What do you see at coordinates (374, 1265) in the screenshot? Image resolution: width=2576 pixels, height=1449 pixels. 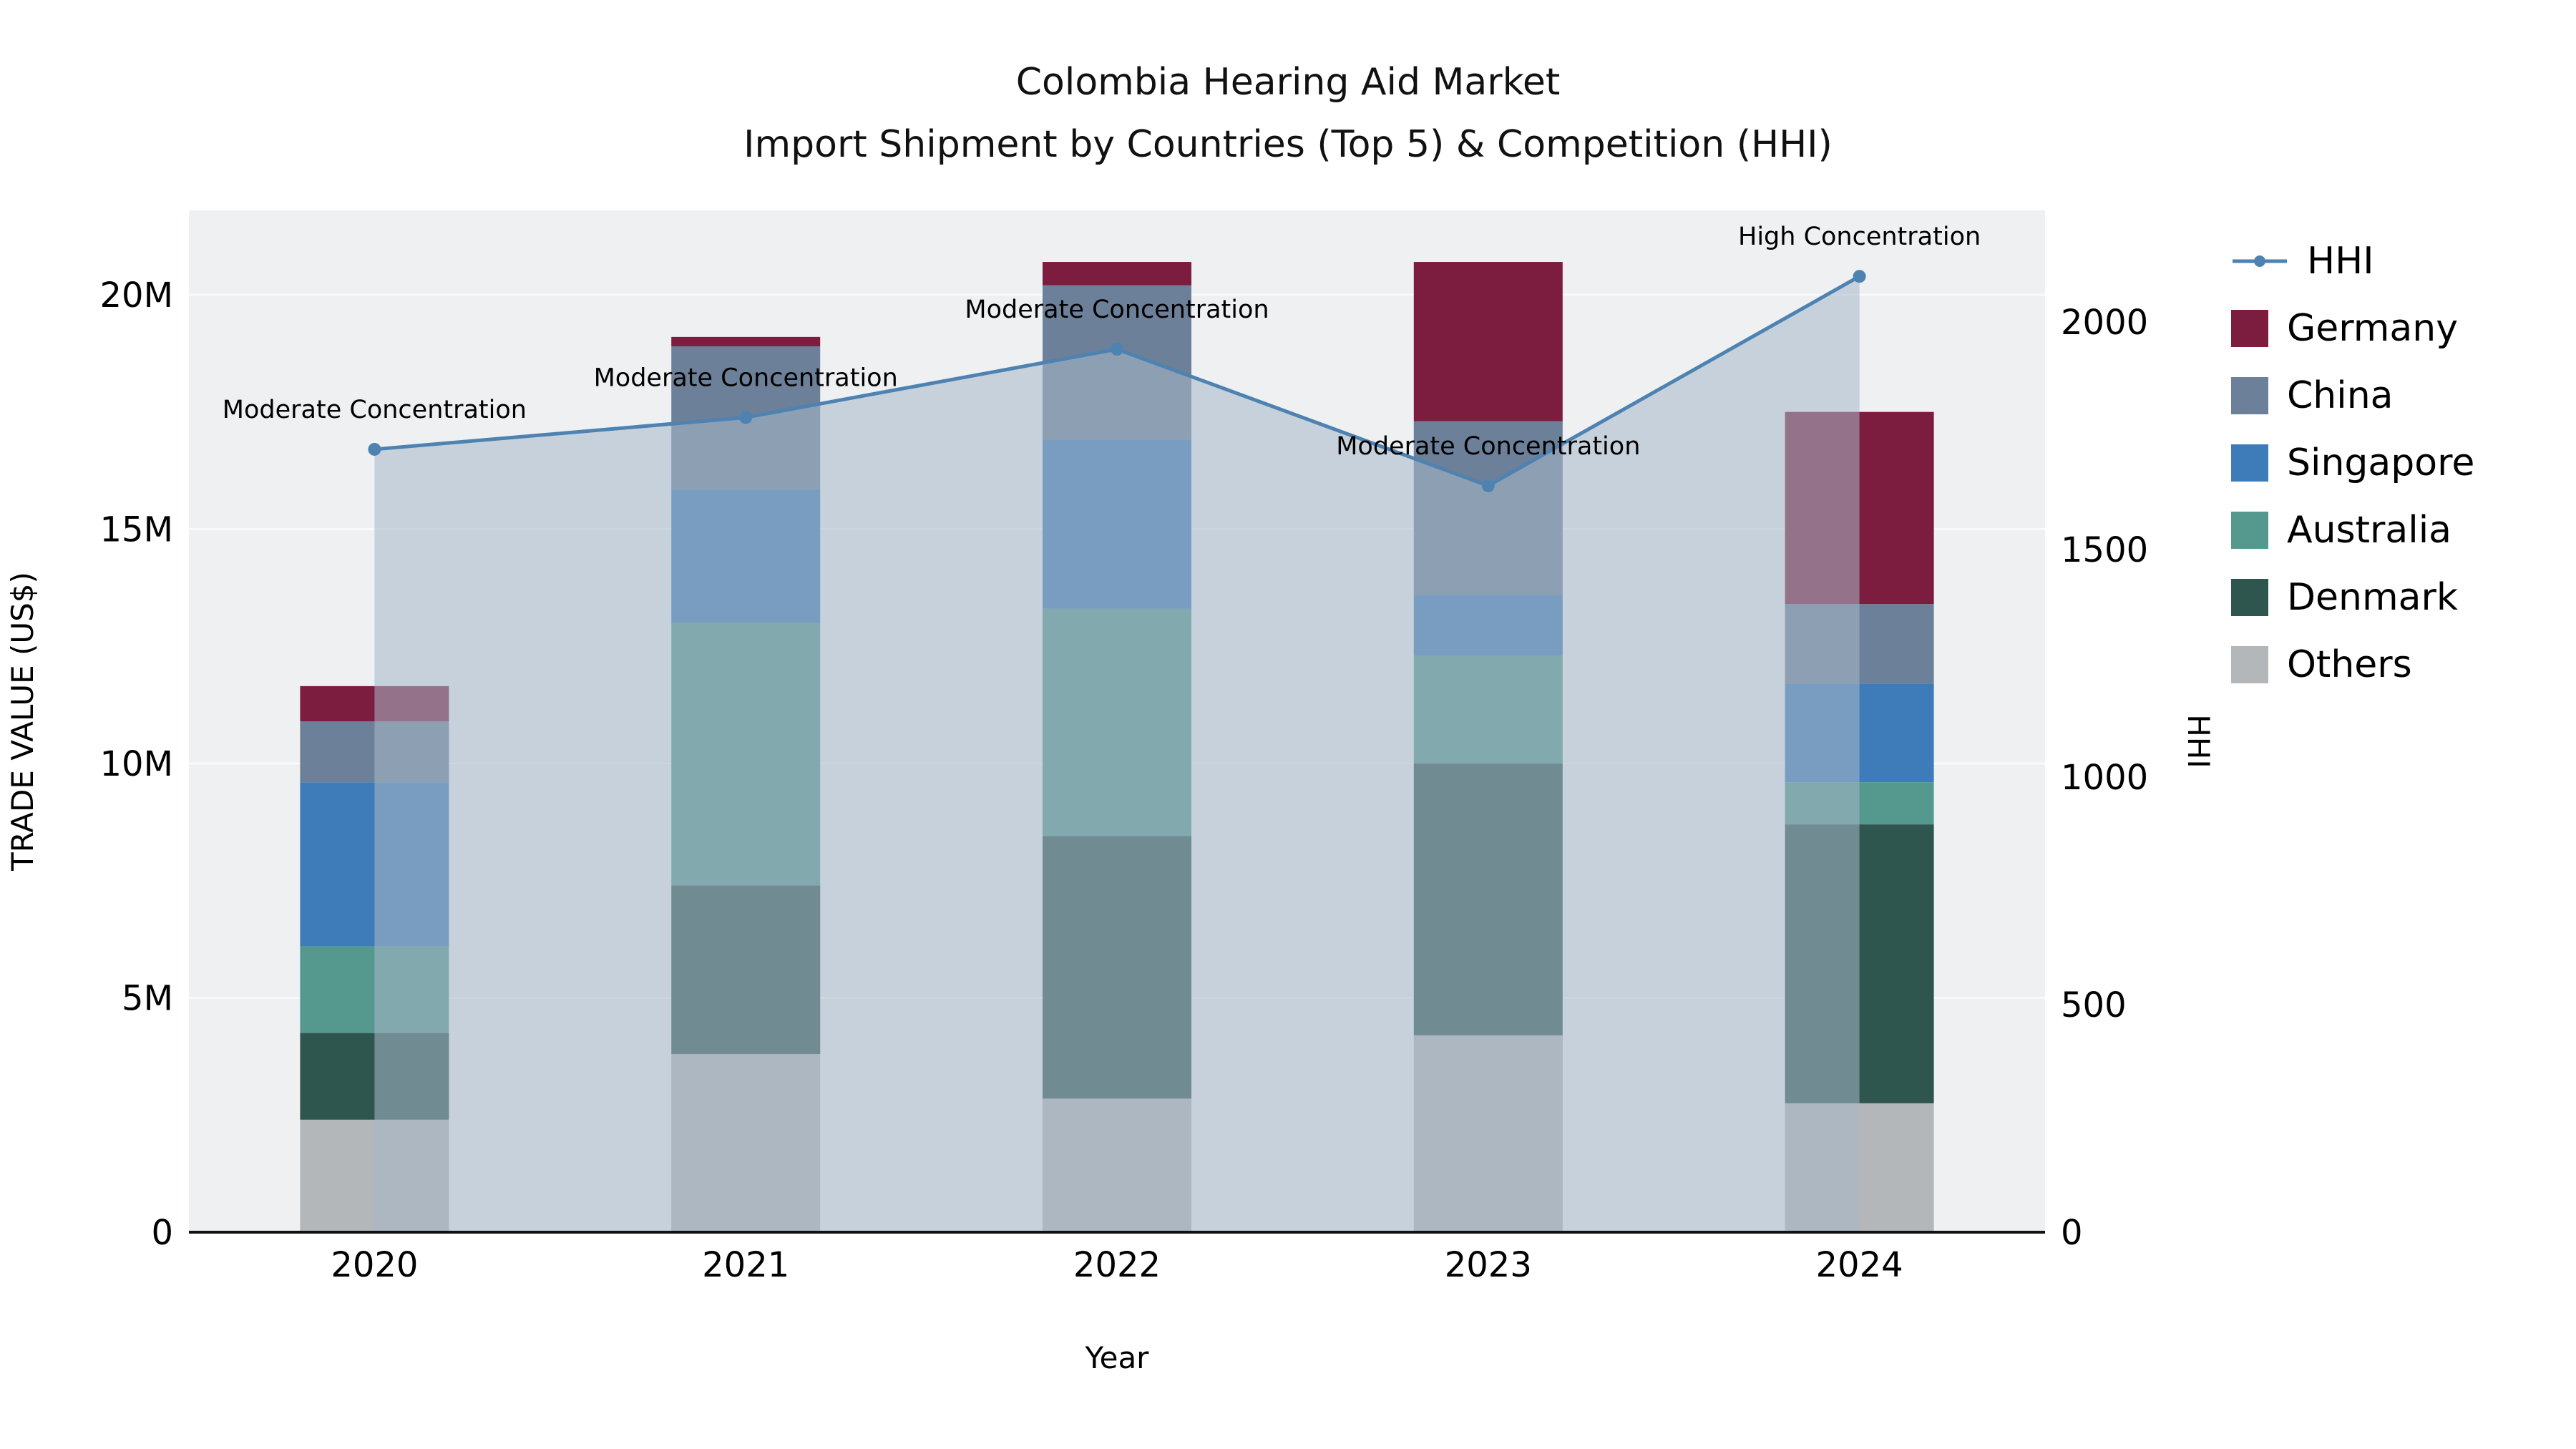 I see `x-tick-2020: 2020` at bounding box center [374, 1265].